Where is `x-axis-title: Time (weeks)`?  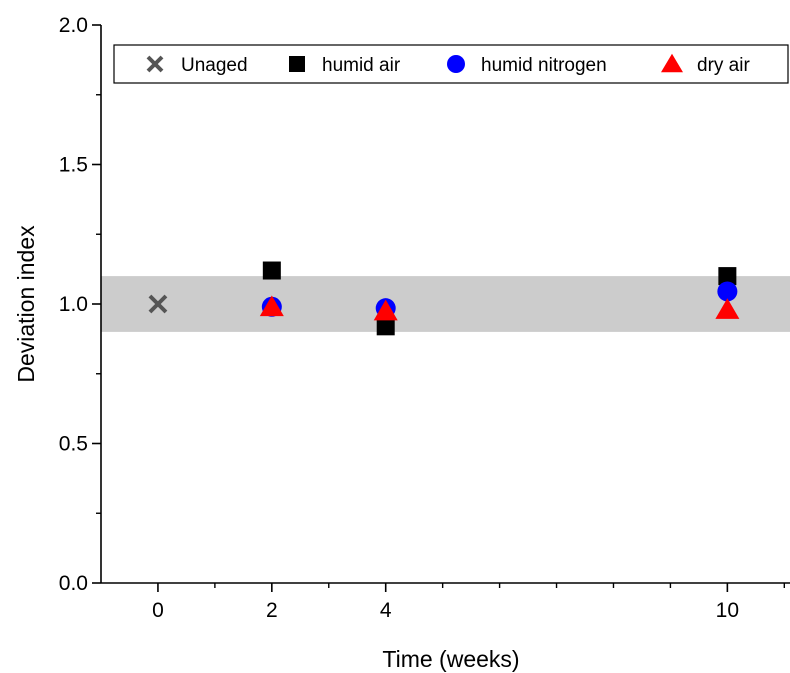 x-axis-title: Time (weeks) is located at coordinates (450, 659).